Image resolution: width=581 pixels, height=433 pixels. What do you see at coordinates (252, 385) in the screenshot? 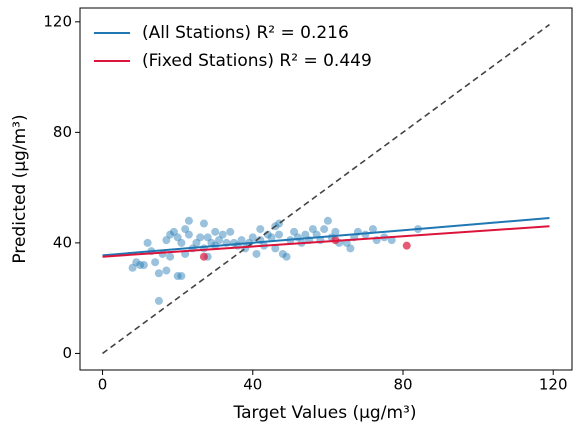
I see `x-tick-label: 40` at bounding box center [252, 385].